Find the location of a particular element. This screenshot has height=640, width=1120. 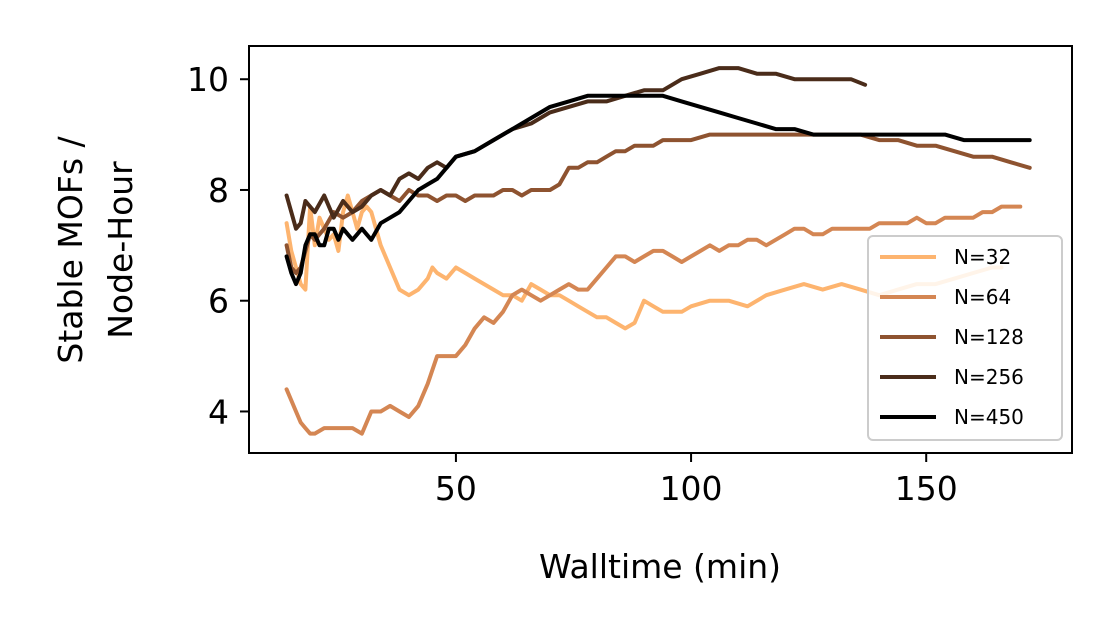

legend: N=32 N=64 N=128 N=256 N=450 is located at coordinates (965, 338).